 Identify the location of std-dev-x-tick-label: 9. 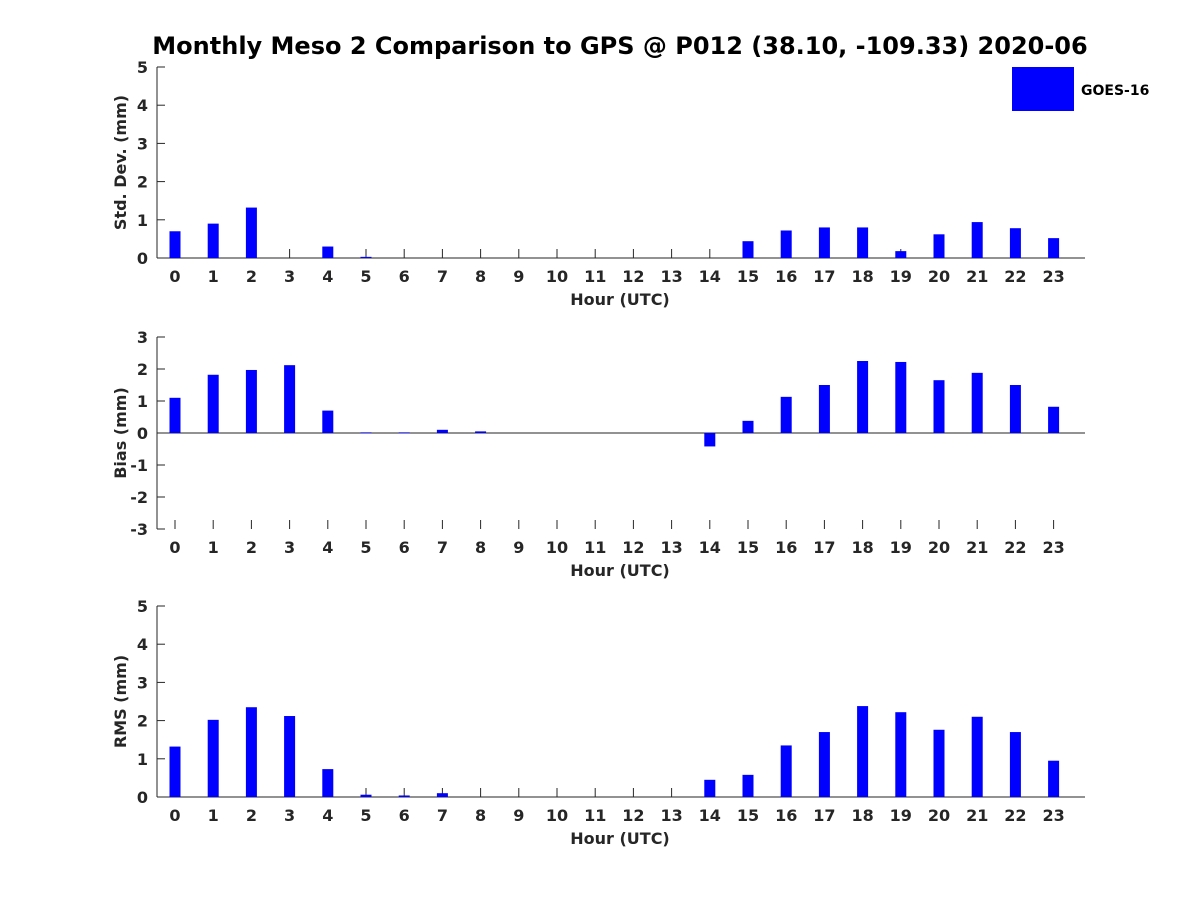
(518, 276).